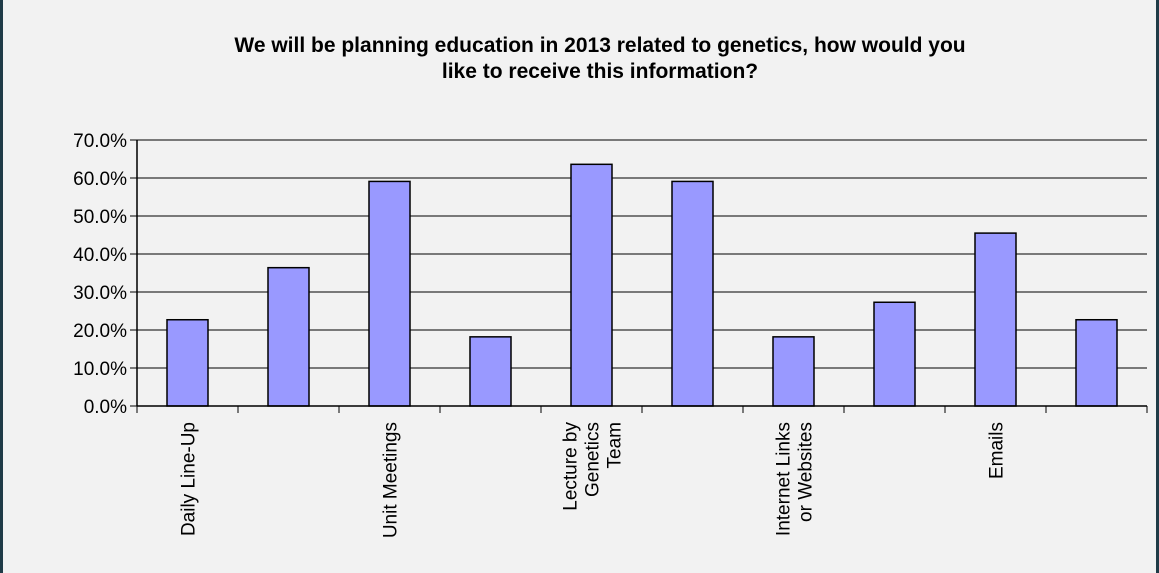 This screenshot has height=573, width=1159. I want to click on y-tick-label: 0.0%, so click(105, 407).